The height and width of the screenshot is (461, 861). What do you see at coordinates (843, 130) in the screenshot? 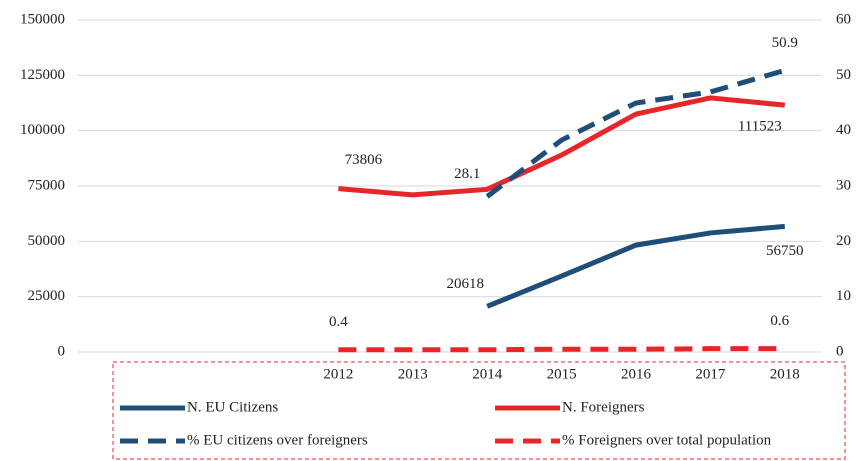
I see `y2-tick-label: 40` at bounding box center [843, 130].